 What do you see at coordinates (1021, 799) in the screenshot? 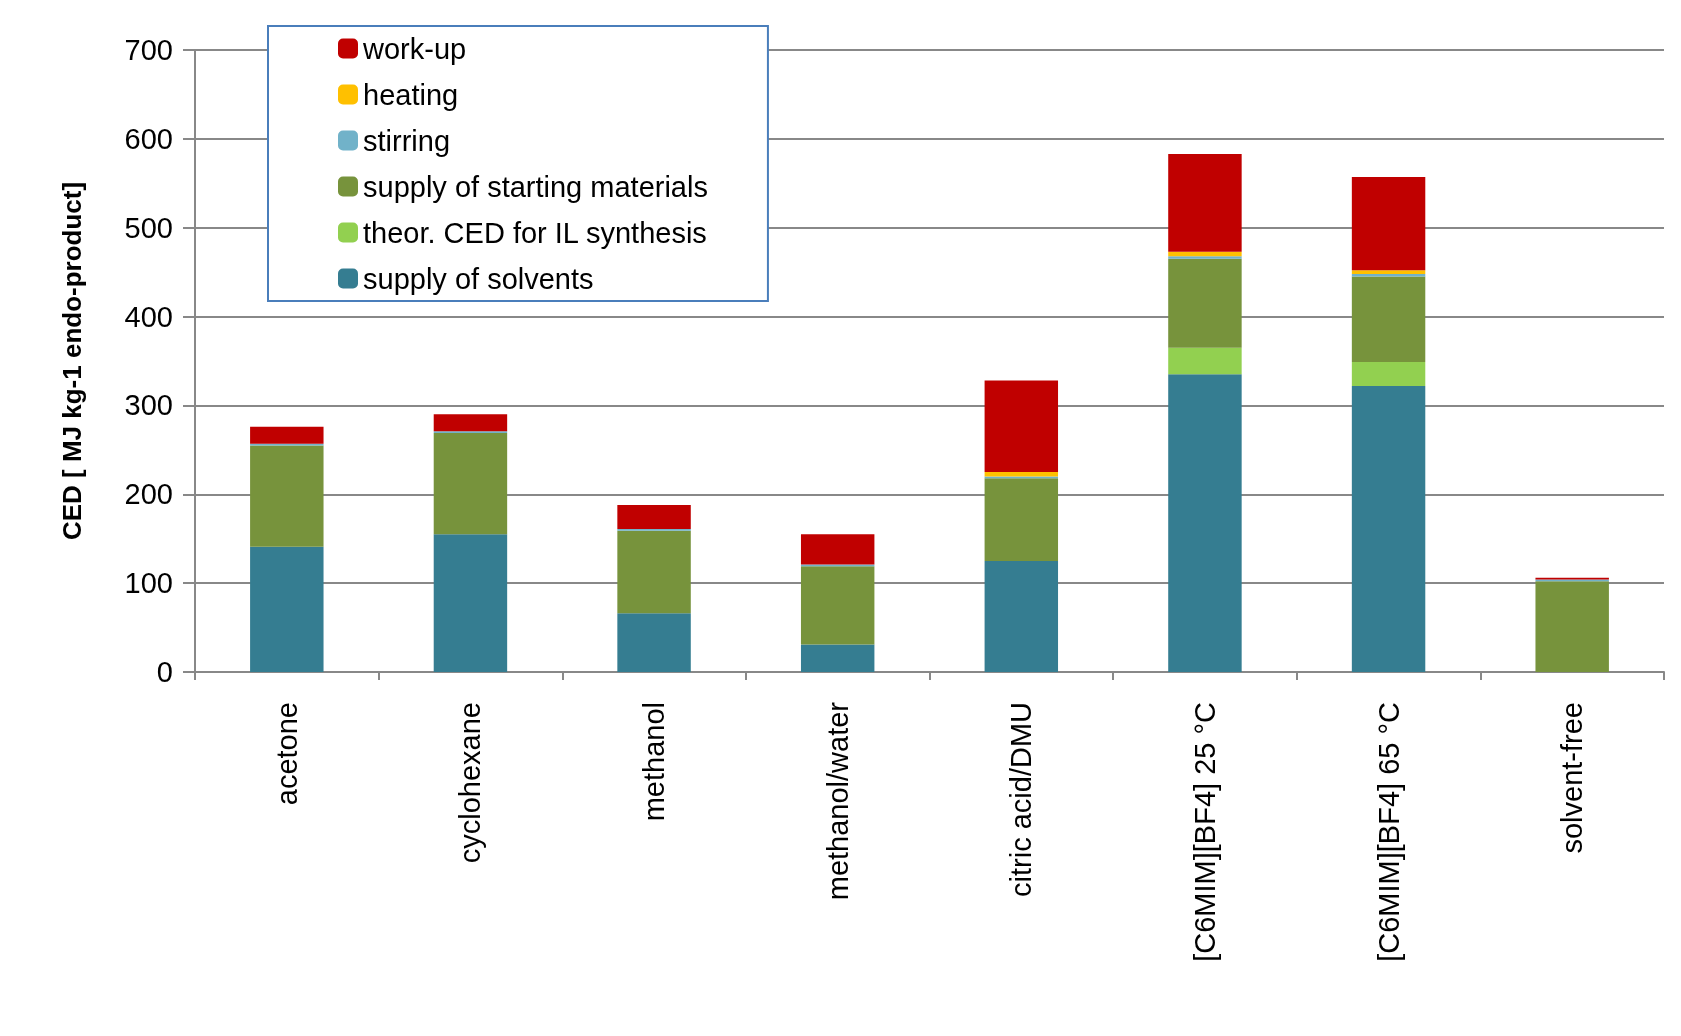
I see `x-tick-label: citric acid/DMU` at bounding box center [1021, 799].